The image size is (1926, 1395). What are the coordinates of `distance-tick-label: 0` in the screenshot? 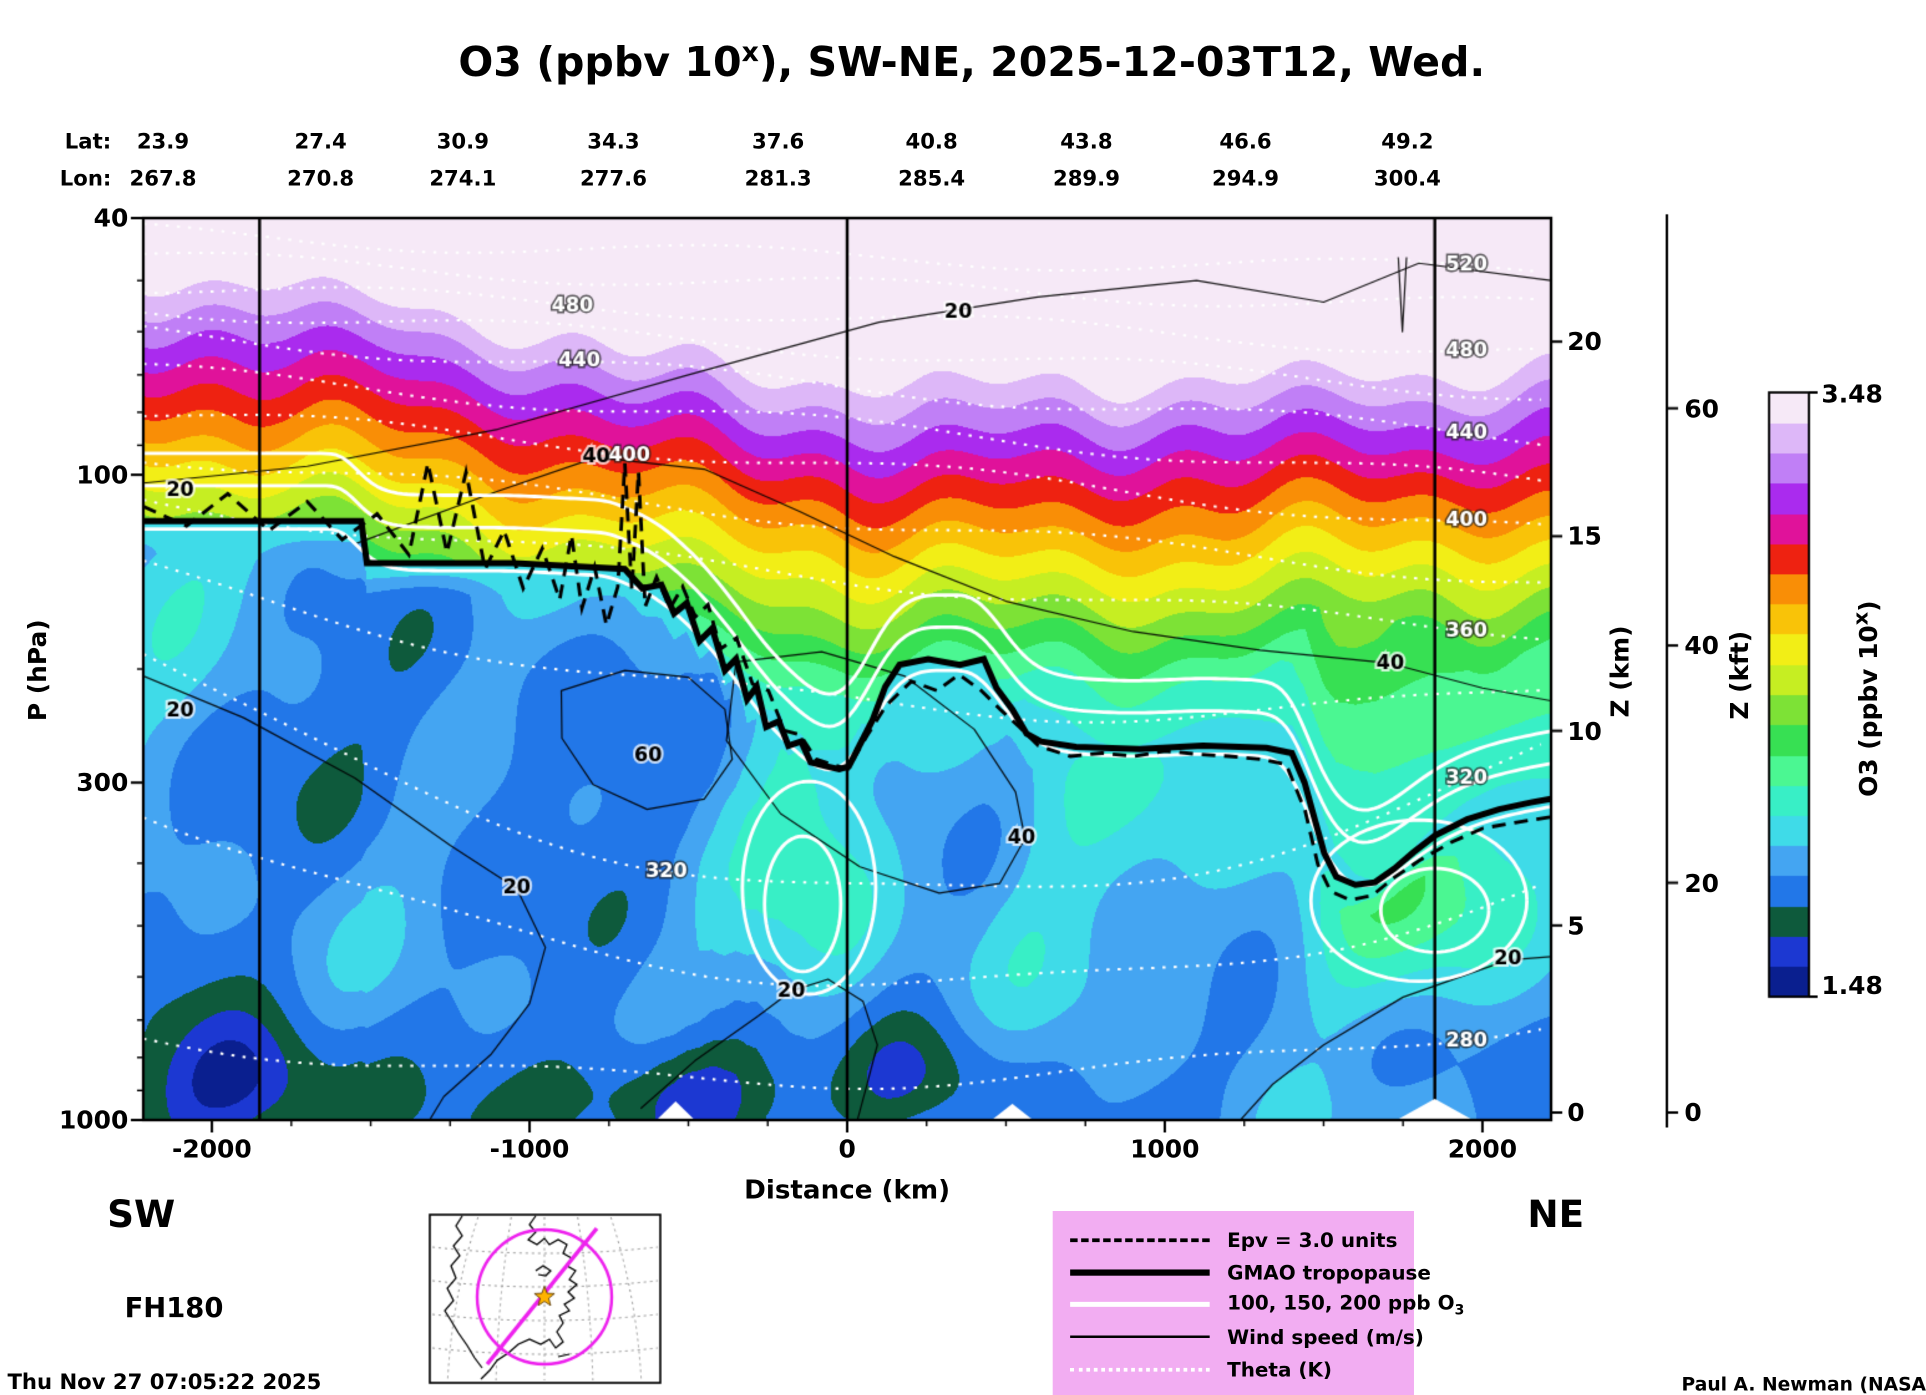 It's located at (847, 1148).